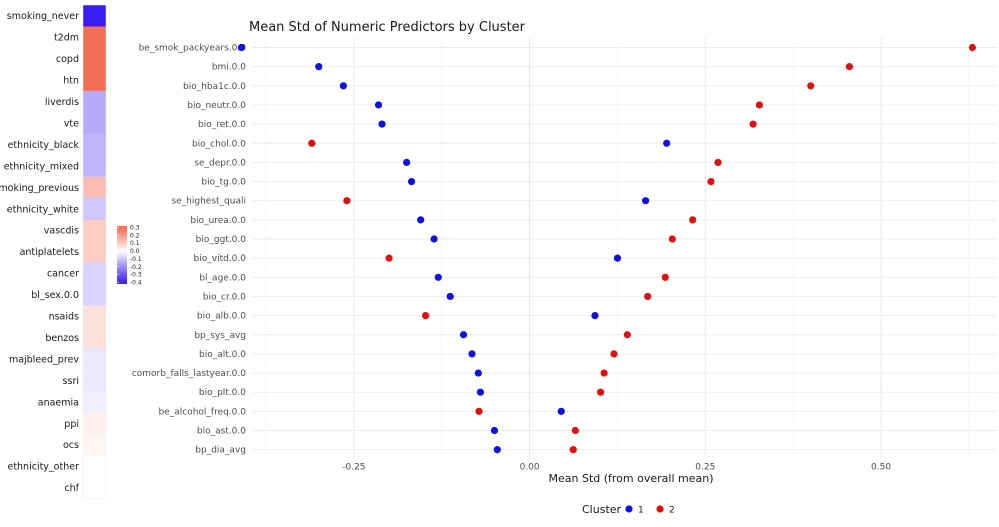 This screenshot has height=527, width=999. What do you see at coordinates (44, 145) in the screenshot?
I see `heatmap-row-label: ethnicity_black` at bounding box center [44, 145].